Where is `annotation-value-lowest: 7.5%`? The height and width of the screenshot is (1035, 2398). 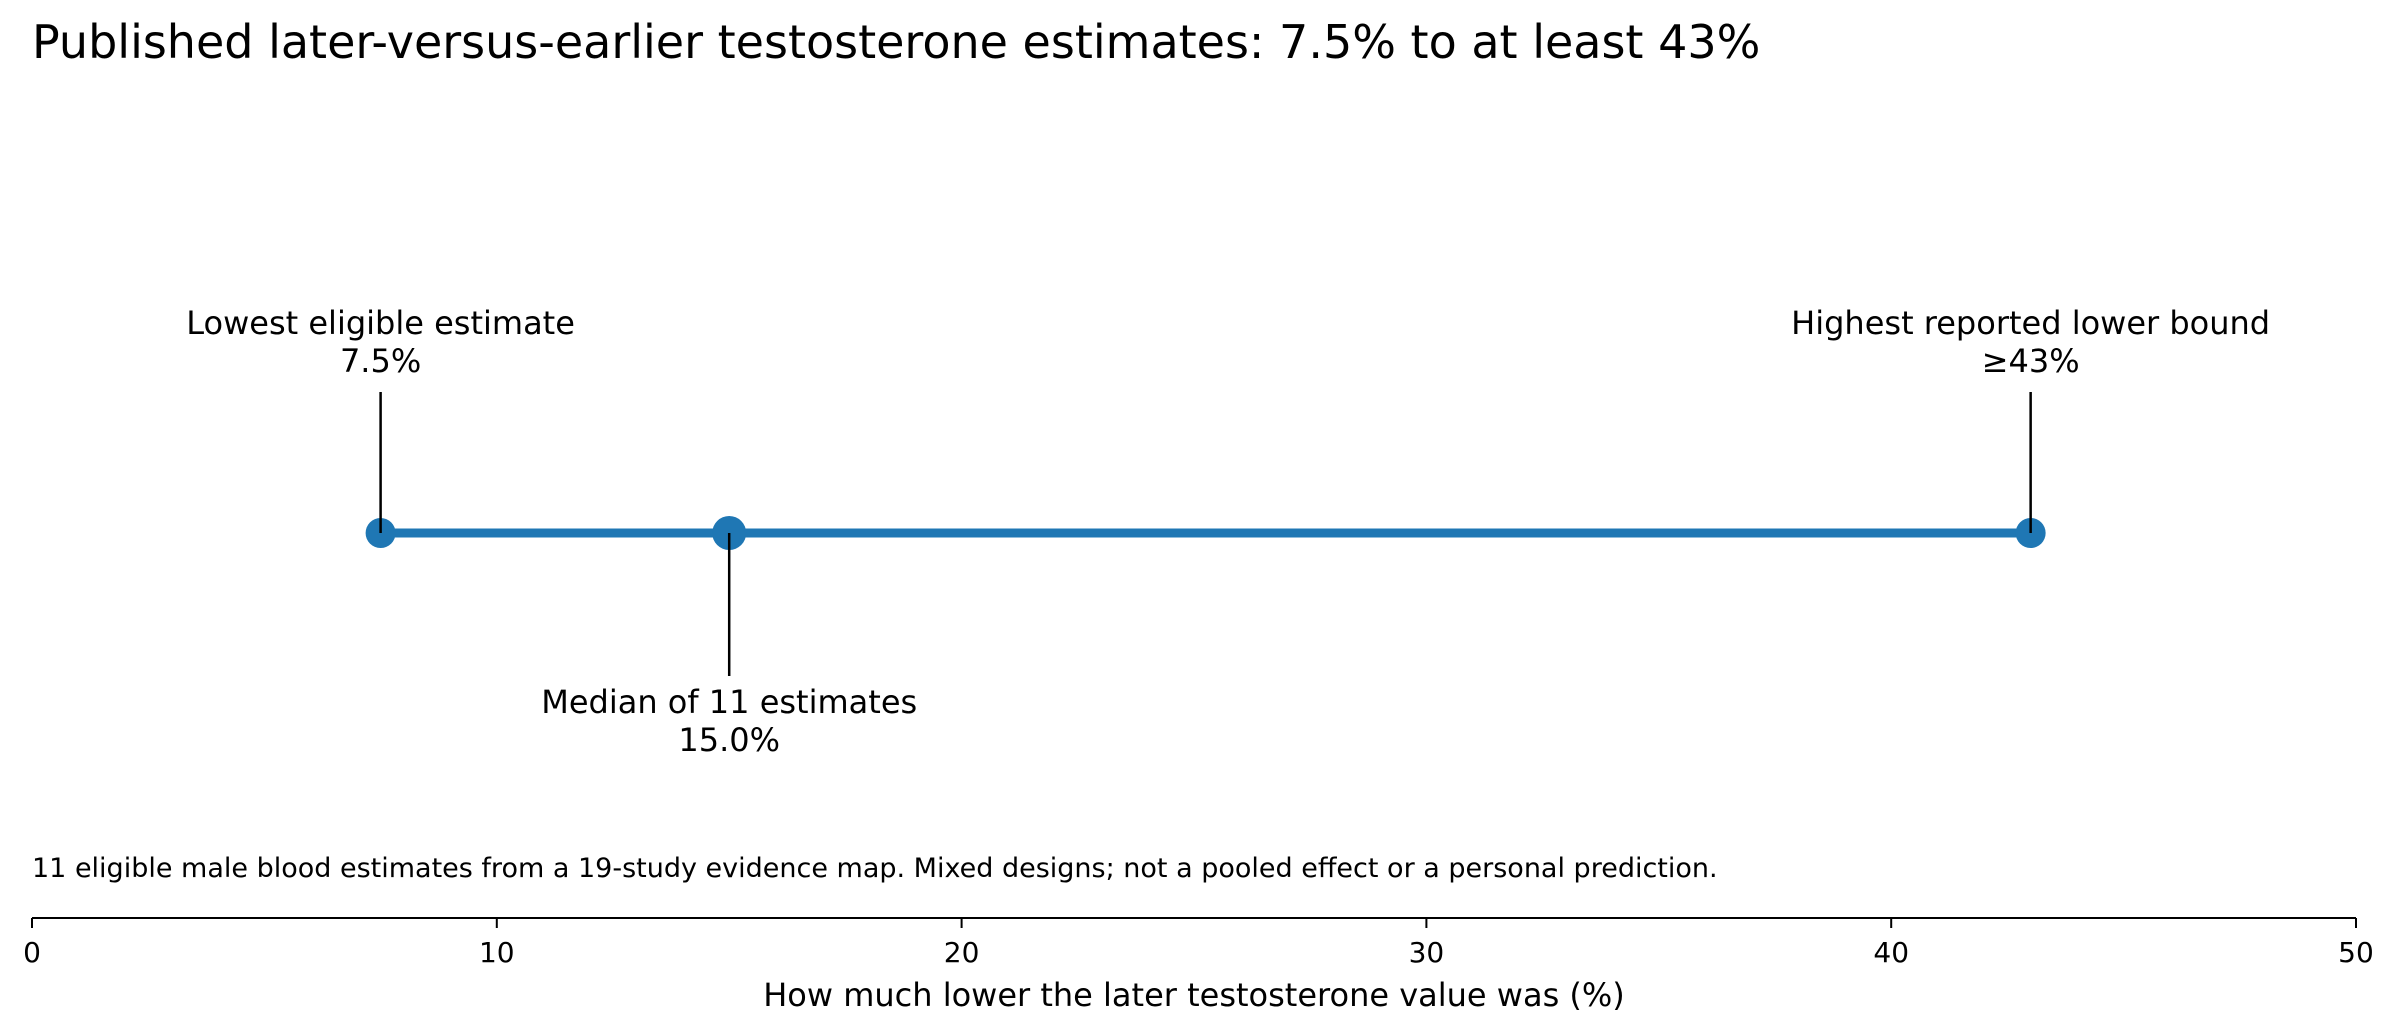 annotation-value-lowest: 7.5% is located at coordinates (380, 361).